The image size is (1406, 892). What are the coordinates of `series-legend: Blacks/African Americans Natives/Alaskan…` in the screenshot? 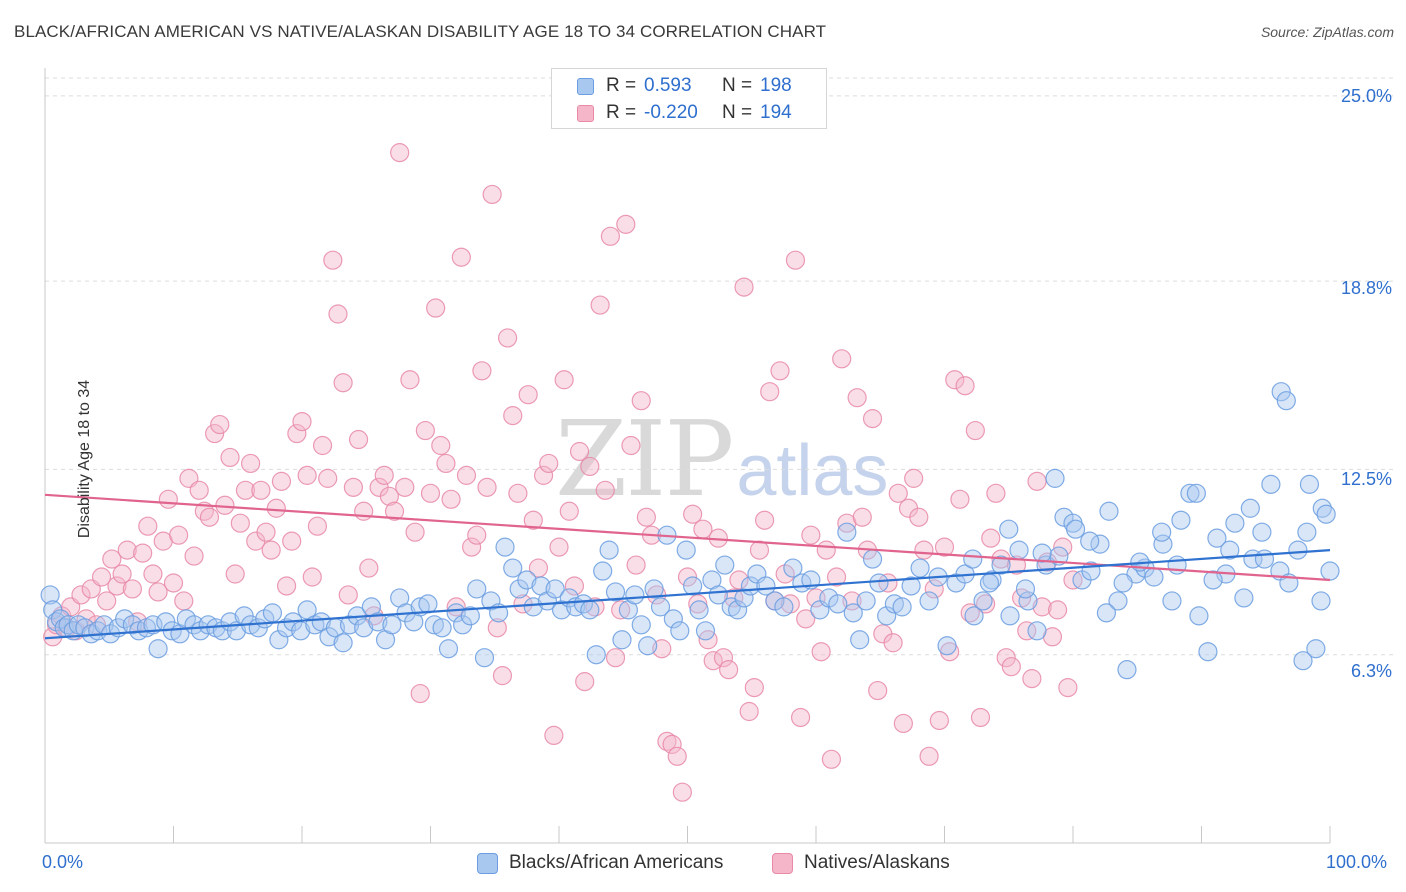 It's located at (703, 864).